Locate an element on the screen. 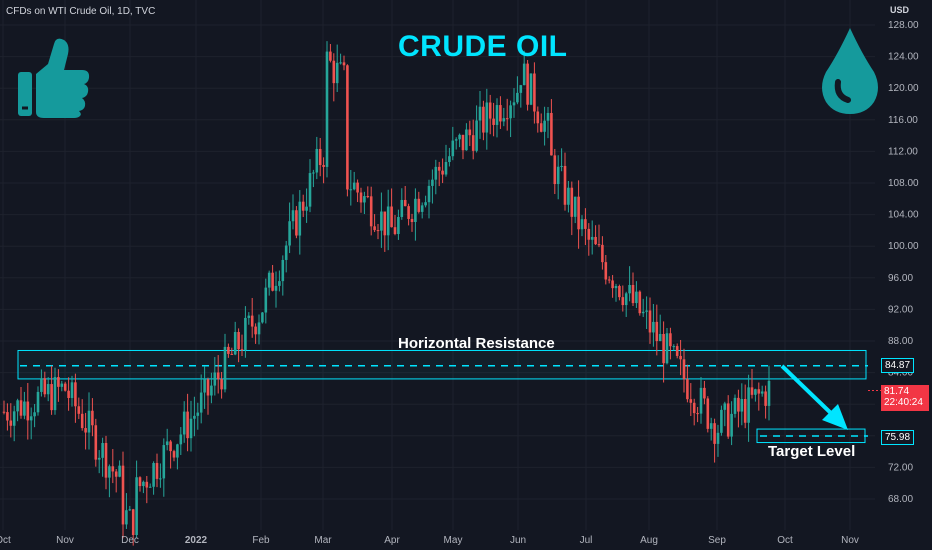 The image size is (932, 550). x-tick-label: Aug is located at coordinates (649, 540).